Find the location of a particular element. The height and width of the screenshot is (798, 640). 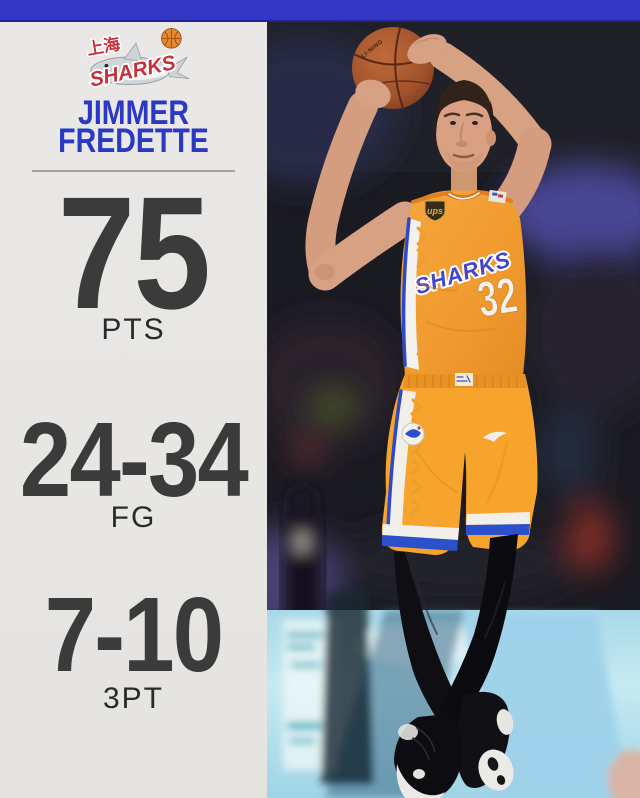

player-shorts is located at coordinates (459, 464).